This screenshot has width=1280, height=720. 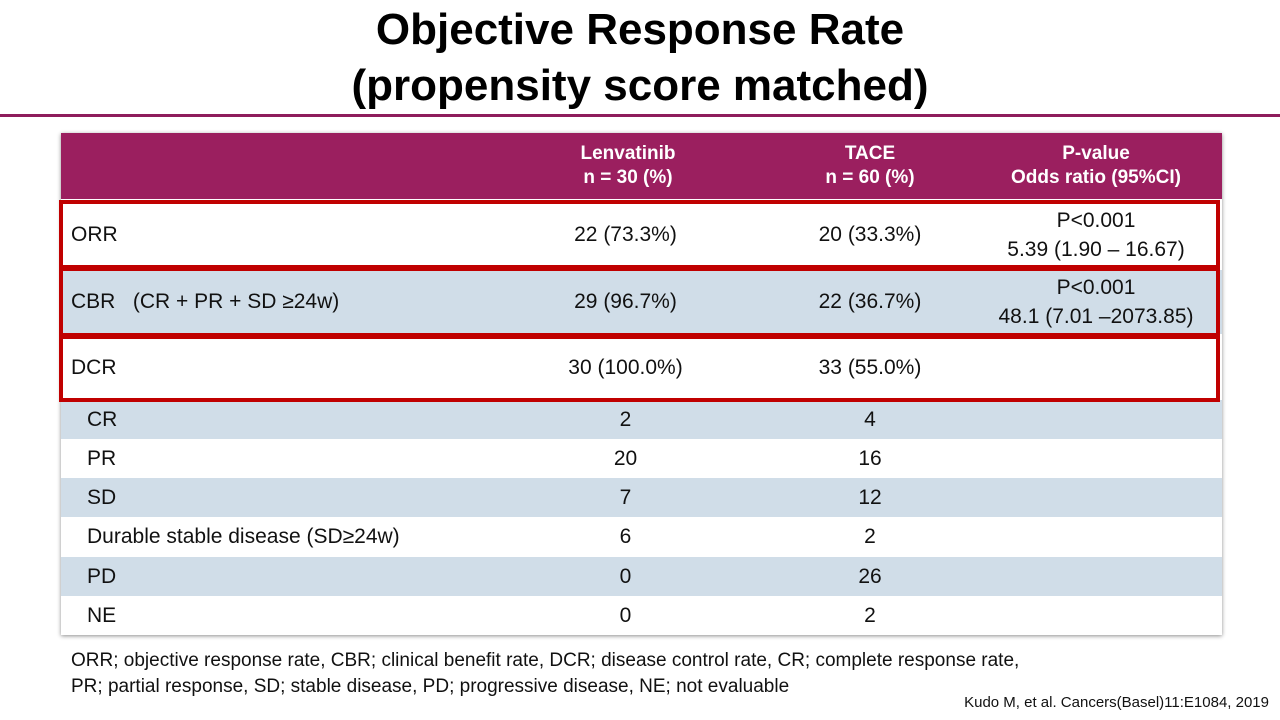 I want to click on table-row-pr: PR 20 16, so click(x=641, y=458).